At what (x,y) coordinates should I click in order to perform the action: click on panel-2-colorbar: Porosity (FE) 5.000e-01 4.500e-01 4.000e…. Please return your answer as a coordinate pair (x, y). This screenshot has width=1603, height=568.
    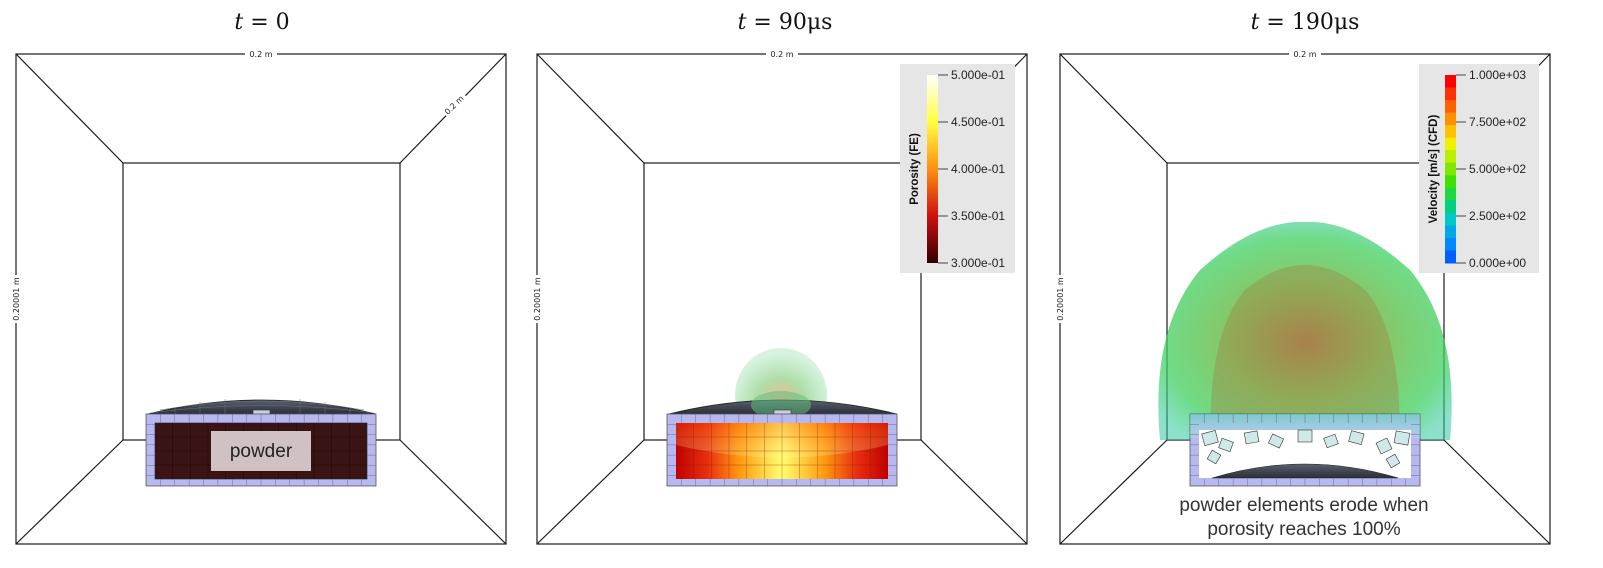
    Looking at the image, I should click on (957, 168).